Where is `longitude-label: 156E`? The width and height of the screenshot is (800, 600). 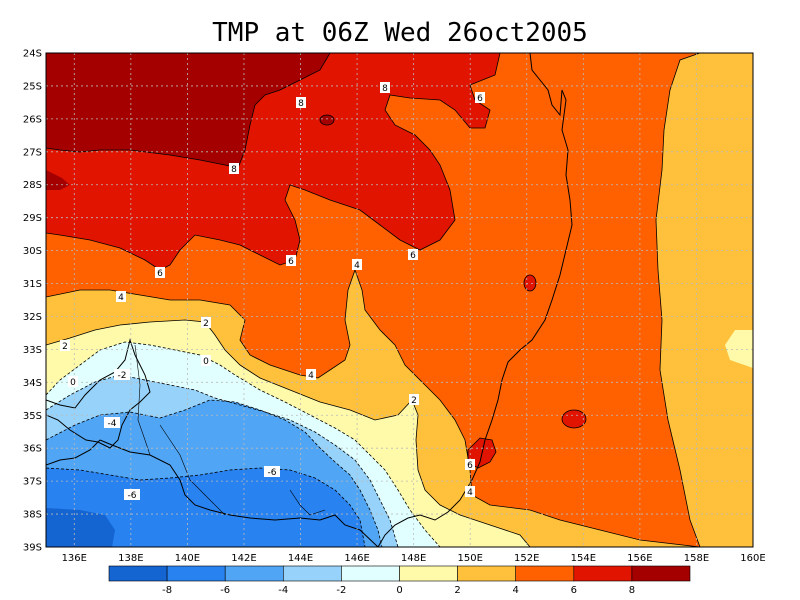
longitude-label: 156E is located at coordinates (639, 558).